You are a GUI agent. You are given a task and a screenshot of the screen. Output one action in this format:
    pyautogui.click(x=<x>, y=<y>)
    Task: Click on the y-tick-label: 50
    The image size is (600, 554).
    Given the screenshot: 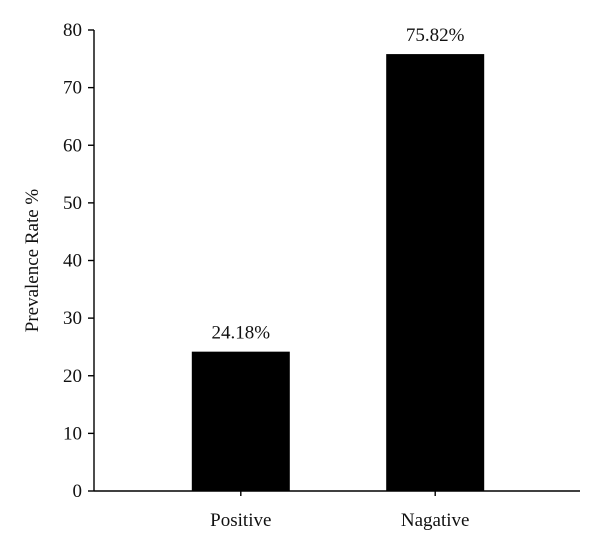 What is the action you would take?
    pyautogui.click(x=72, y=203)
    